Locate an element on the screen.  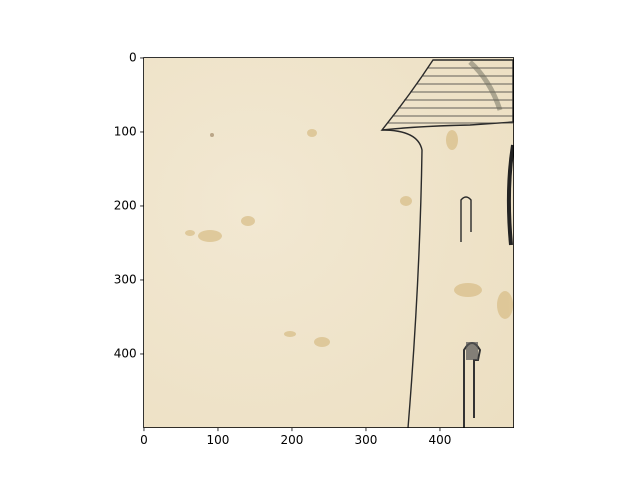
y-tick-label: 0 is located at coordinates (133, 57).